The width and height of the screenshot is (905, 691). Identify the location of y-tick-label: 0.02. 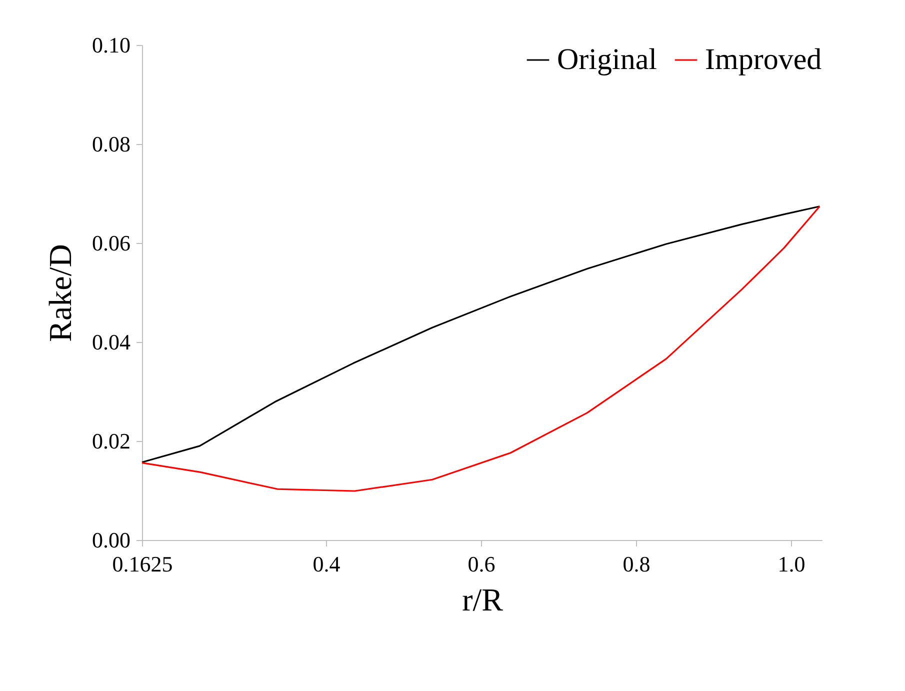
(111, 441).